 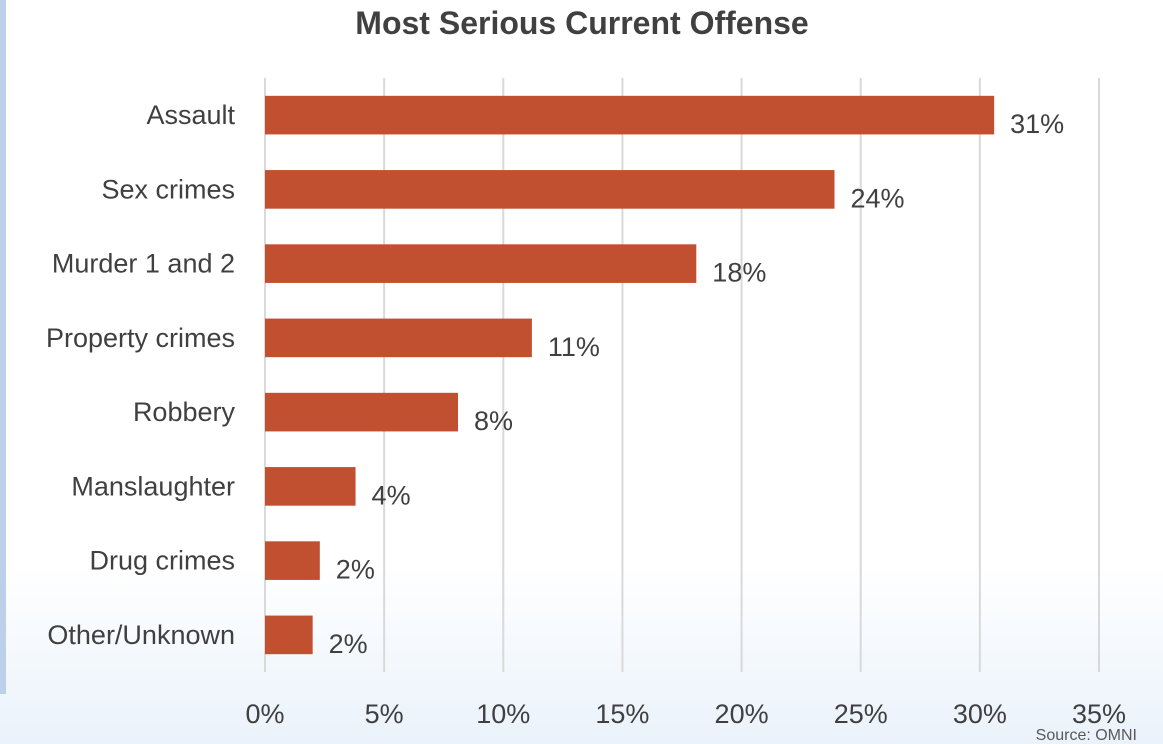 I want to click on chart-title: Most Serious Current Offense, so click(x=581, y=23).